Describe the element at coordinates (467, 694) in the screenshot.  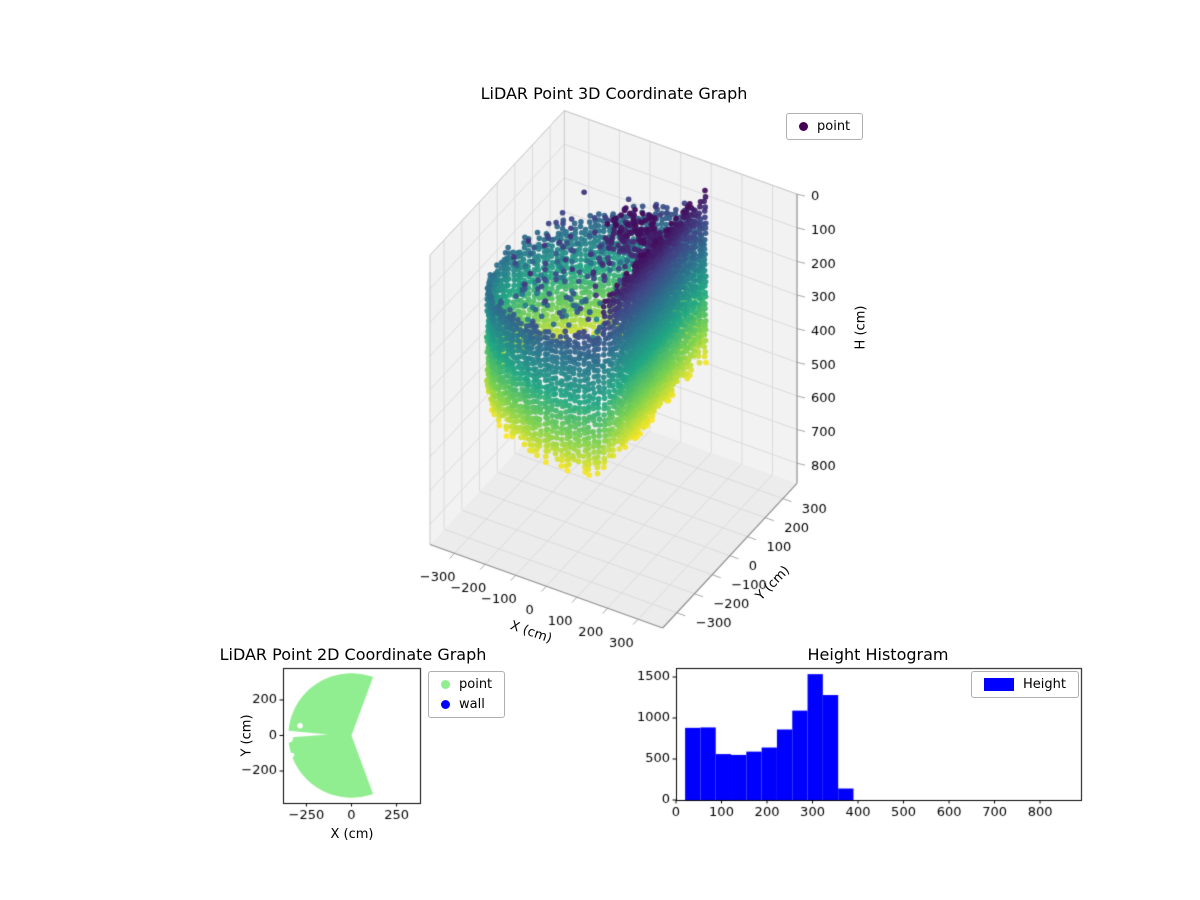
I see `chart2d-legend: point wall` at that location.